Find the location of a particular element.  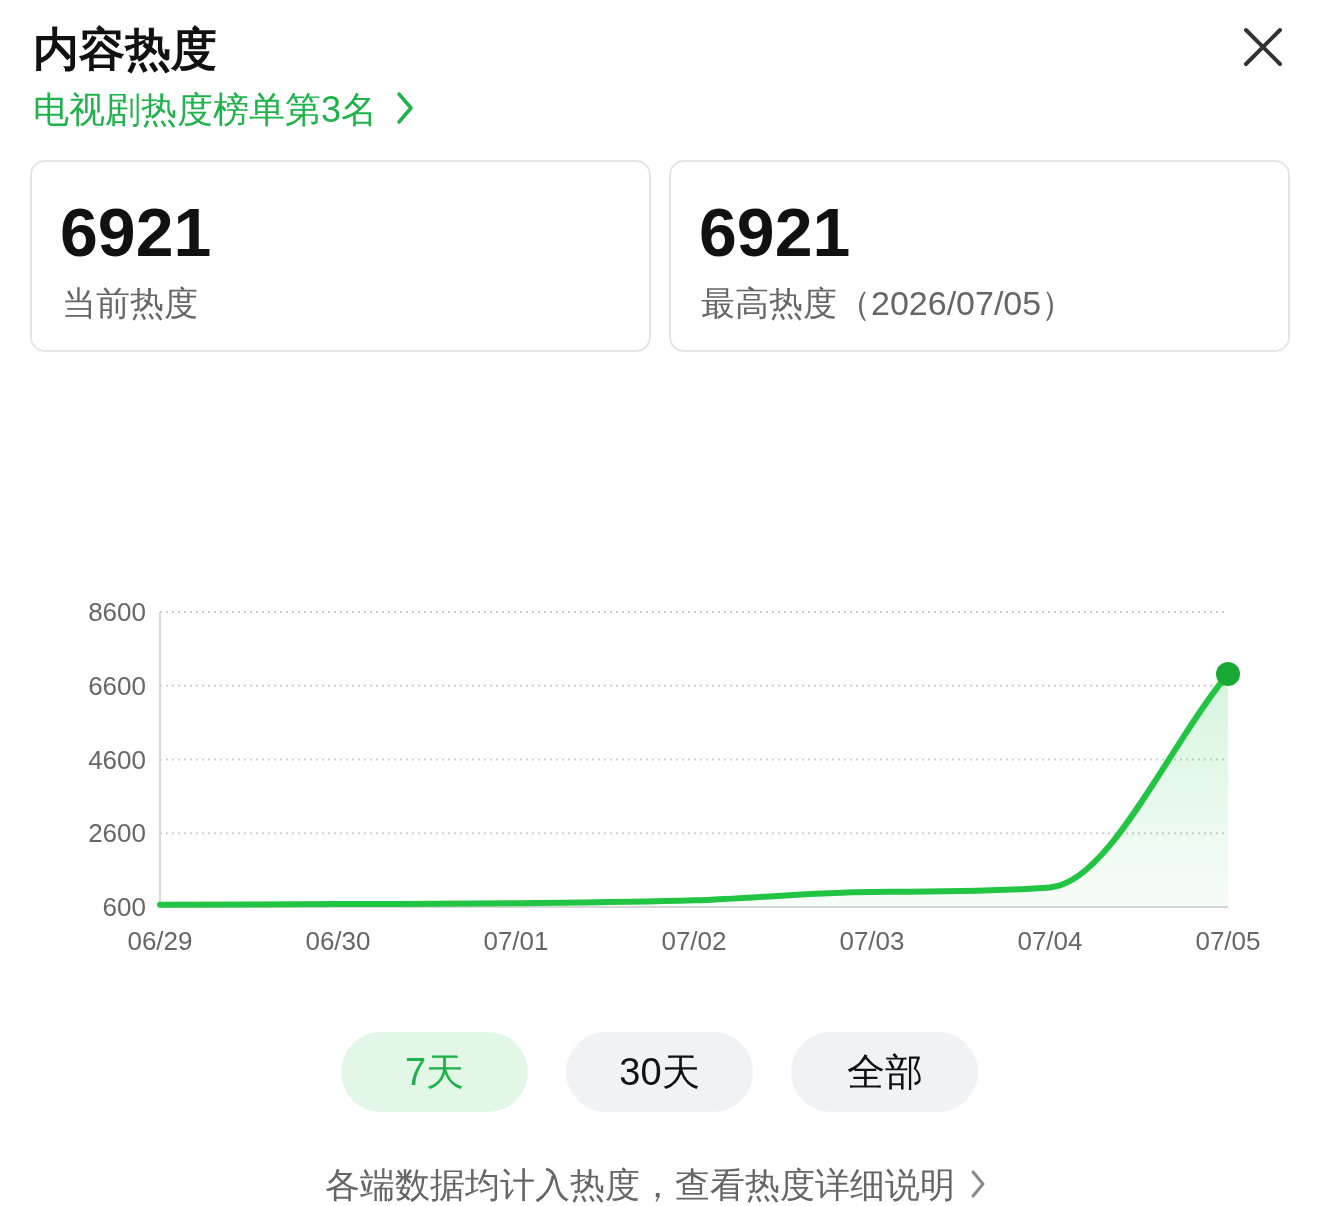

title: 内容热度 is located at coordinates (125, 49).